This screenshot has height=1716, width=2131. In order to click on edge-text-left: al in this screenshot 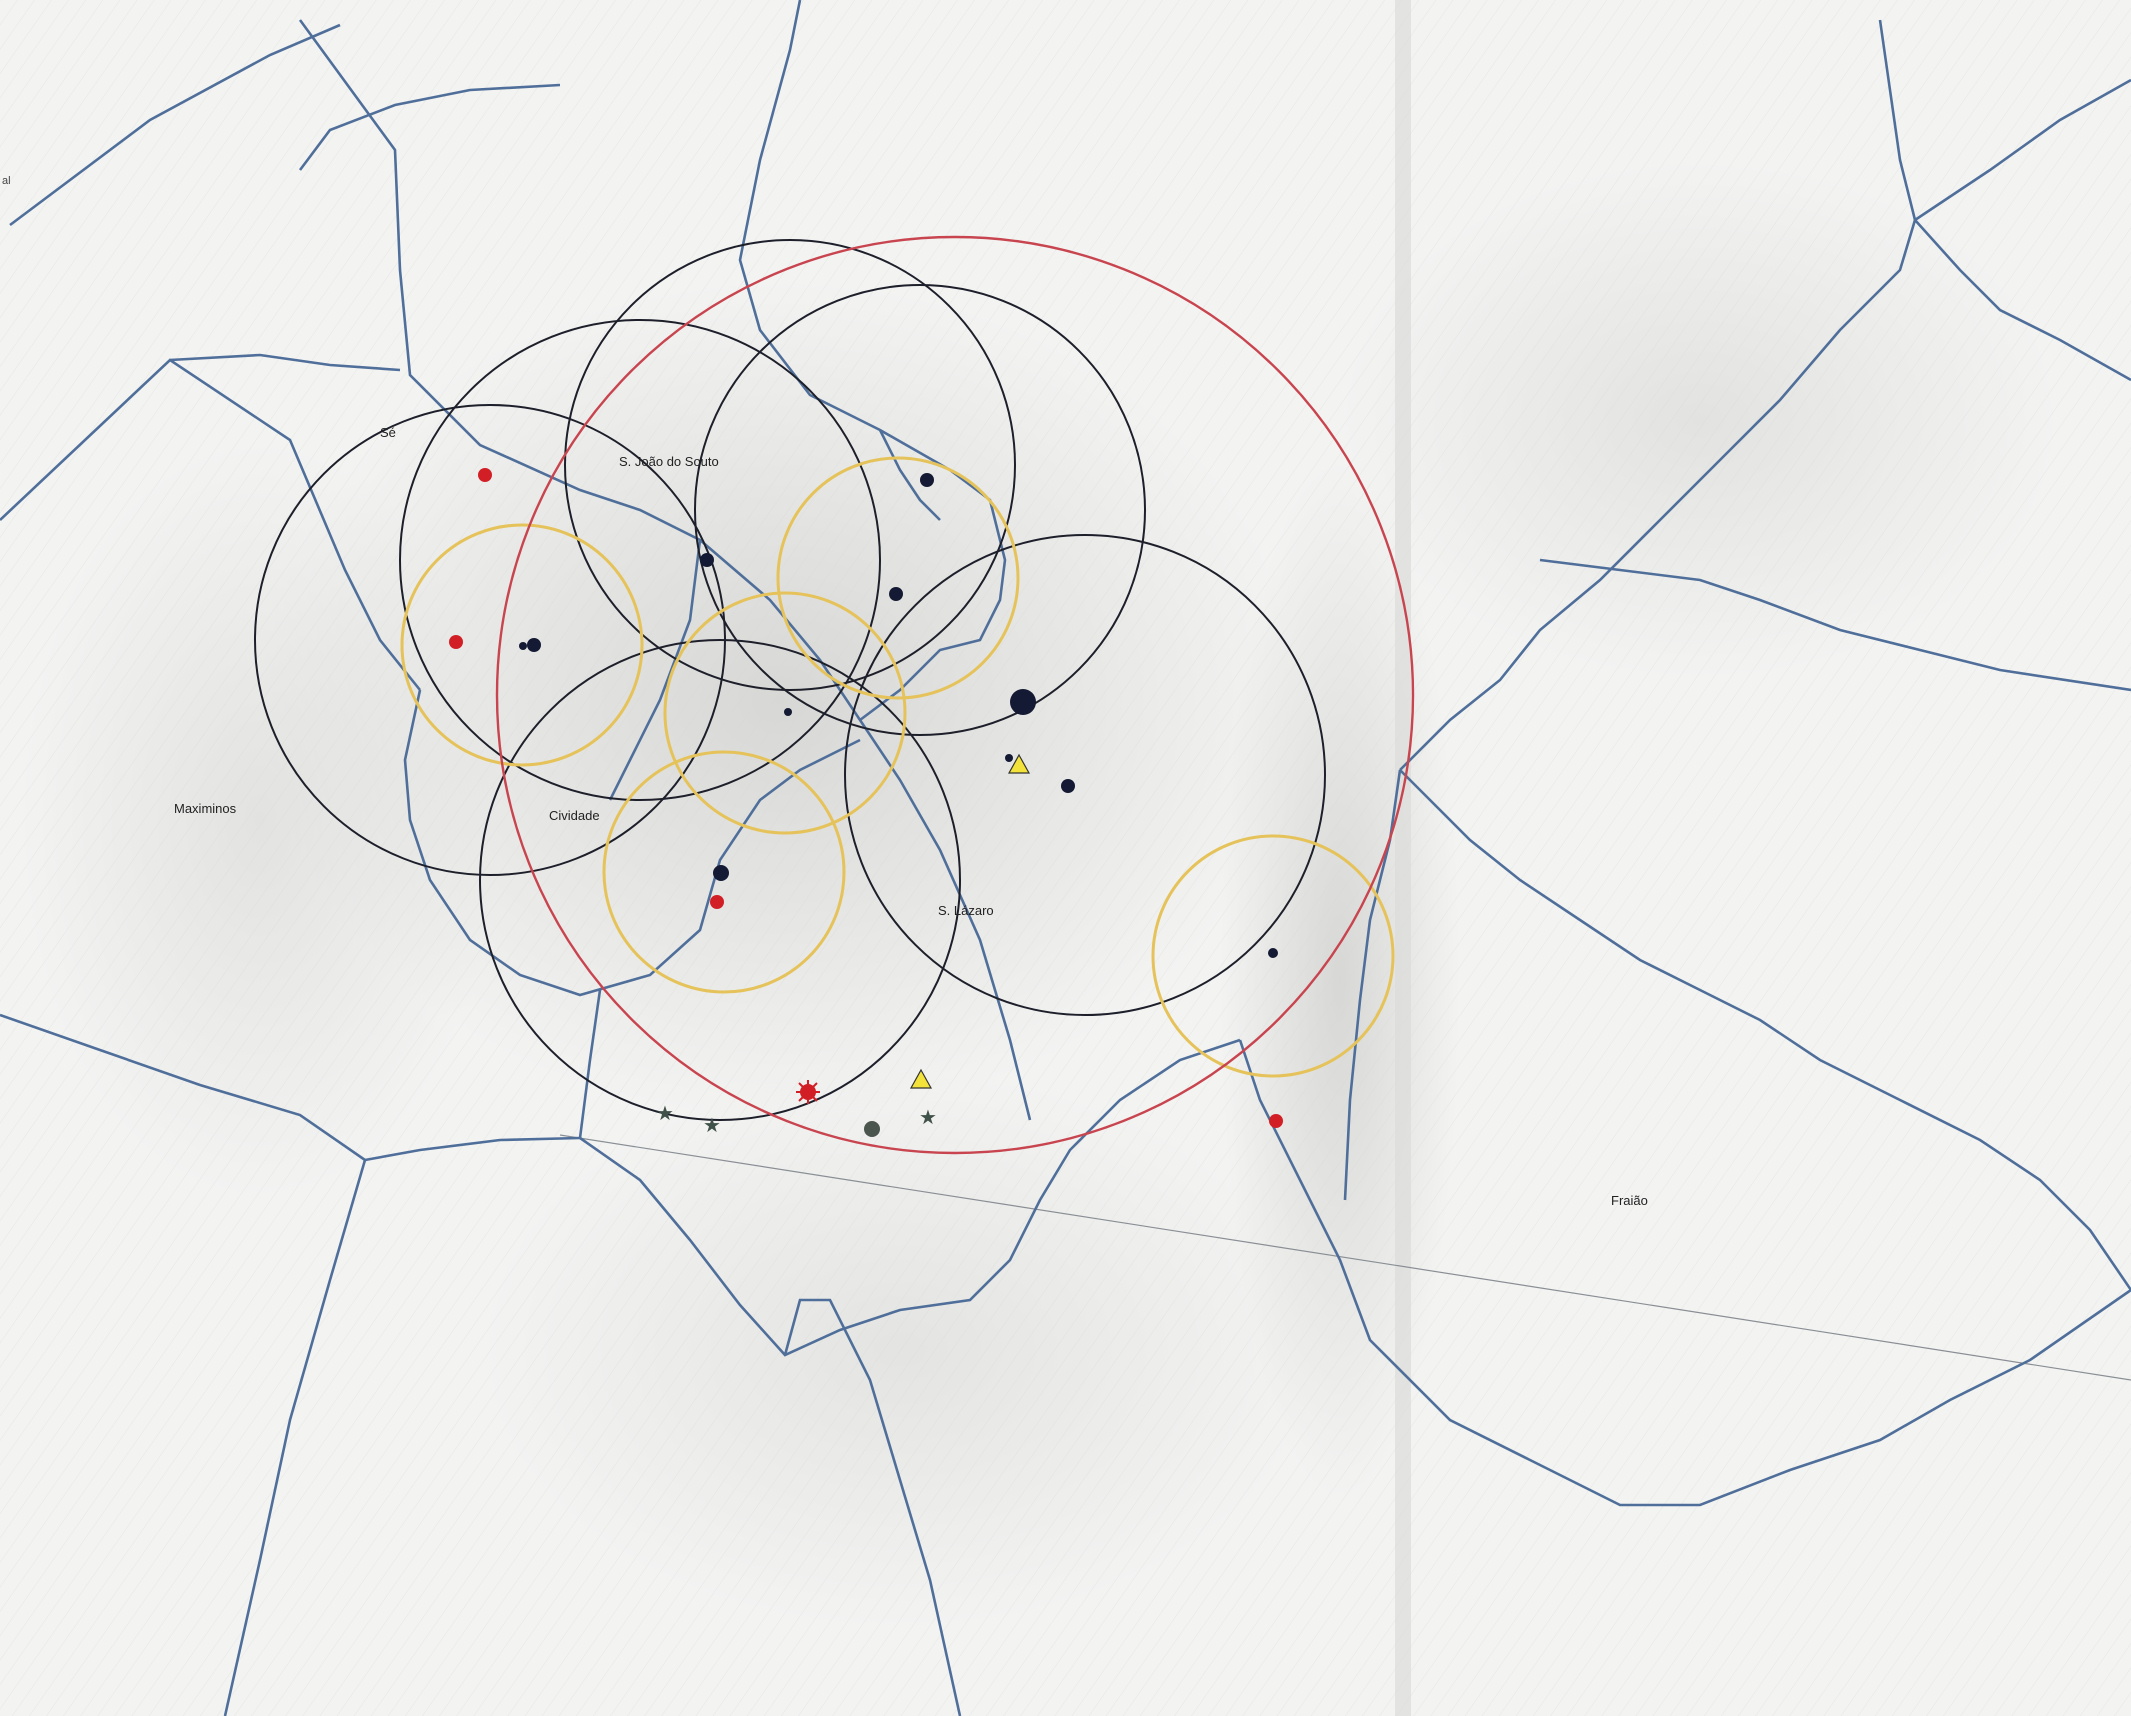, I will do `click(6, 181)`.